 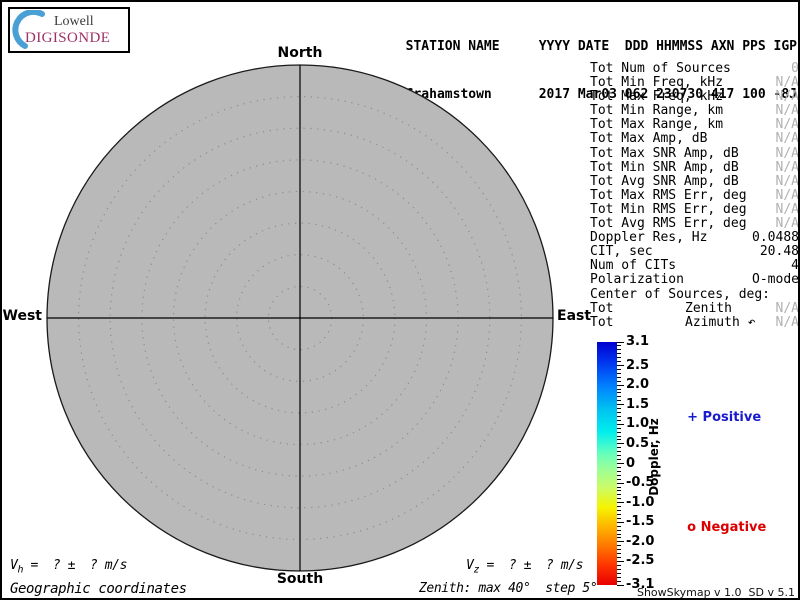 What do you see at coordinates (694, 308) in the screenshot?
I see `info-row: Tot Zenith N/A` at bounding box center [694, 308].